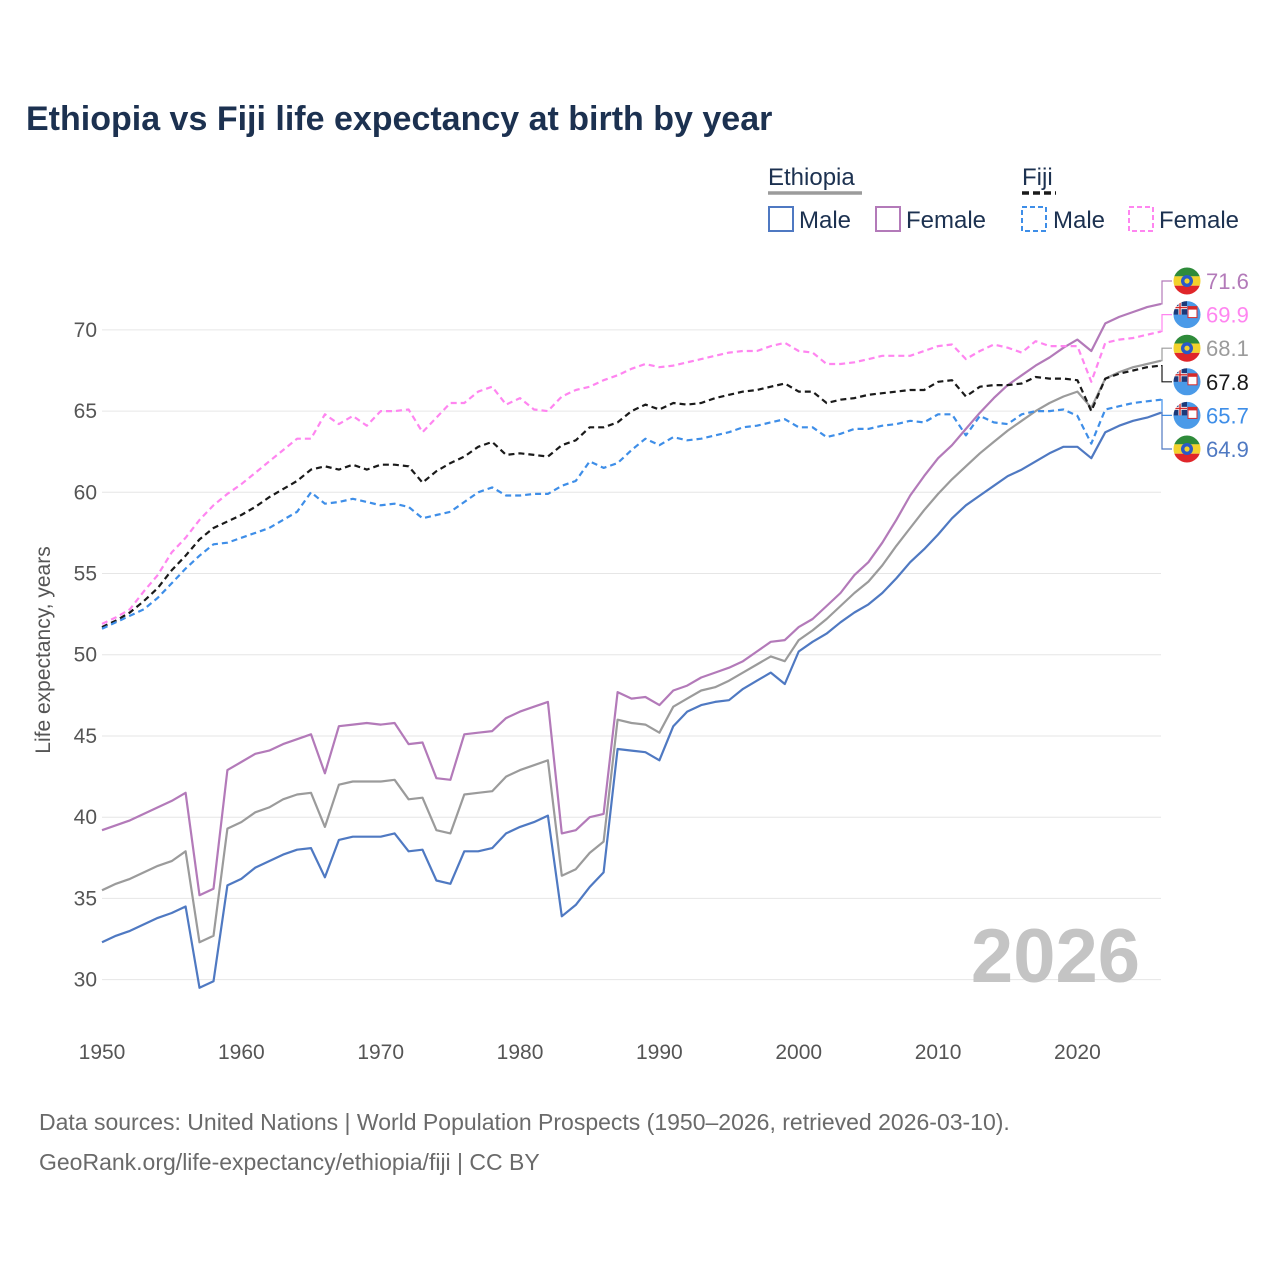  What do you see at coordinates (1055, 956) in the screenshot?
I see `year-watermark: 2026` at bounding box center [1055, 956].